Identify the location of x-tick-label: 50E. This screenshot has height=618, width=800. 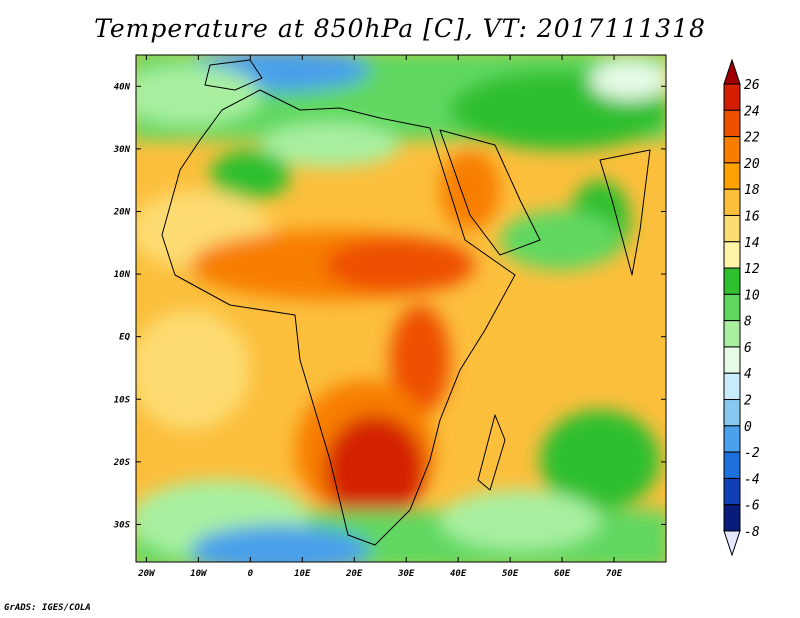
(510, 574).